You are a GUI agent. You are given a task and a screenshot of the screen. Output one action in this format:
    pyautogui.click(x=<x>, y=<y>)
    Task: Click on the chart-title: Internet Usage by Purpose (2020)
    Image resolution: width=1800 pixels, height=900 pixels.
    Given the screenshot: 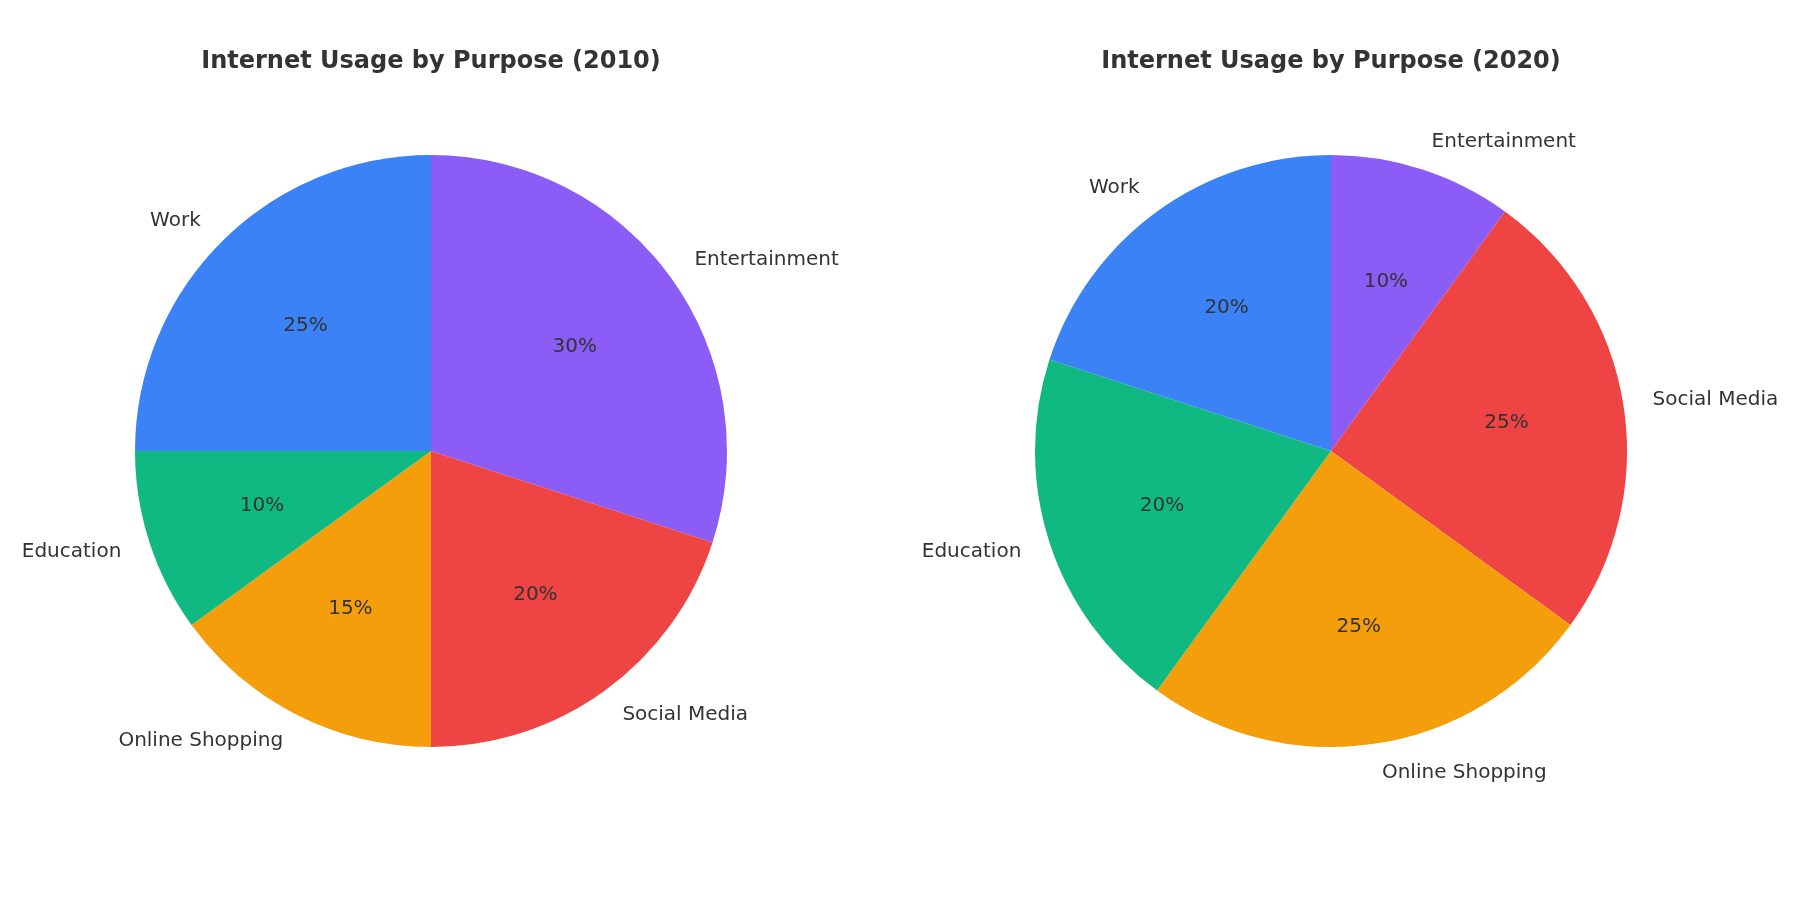 What is the action you would take?
    pyautogui.click(x=1331, y=60)
    